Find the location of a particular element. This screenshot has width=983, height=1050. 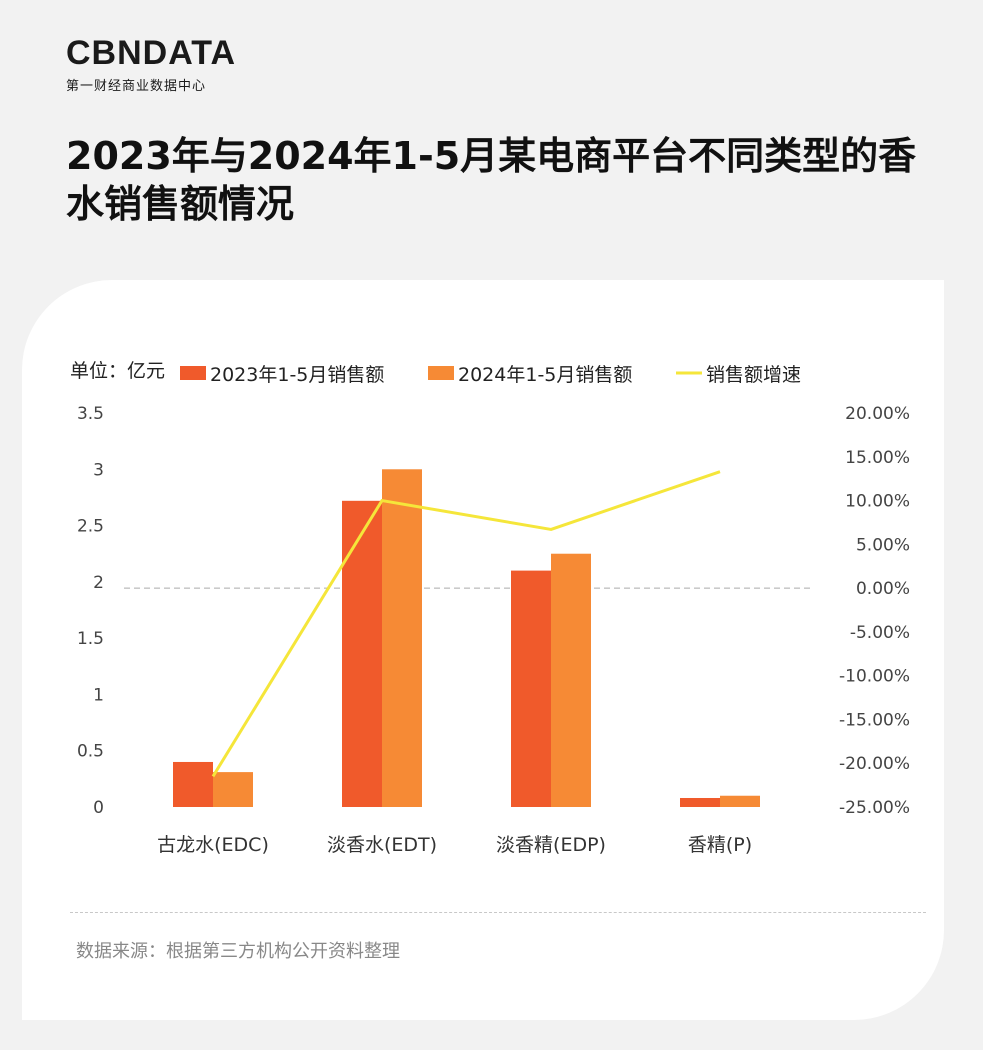

y-right-tick-label: -20.00% is located at coordinates (874, 764).